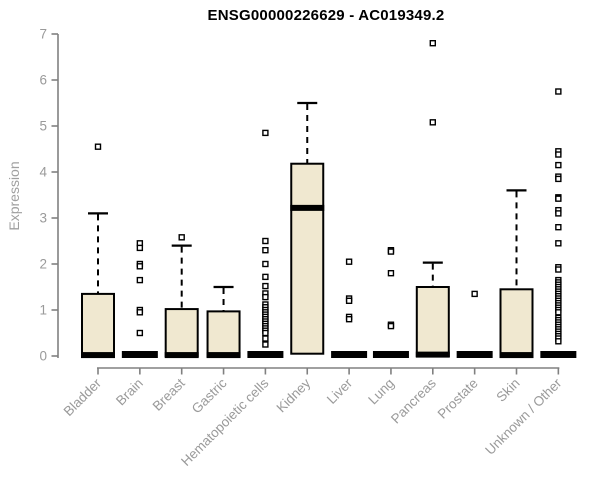 Image resolution: width=600 pixels, height=500 pixels. What do you see at coordinates (381, 392) in the screenshot?
I see `x-tick-label-lung: Lung` at bounding box center [381, 392].